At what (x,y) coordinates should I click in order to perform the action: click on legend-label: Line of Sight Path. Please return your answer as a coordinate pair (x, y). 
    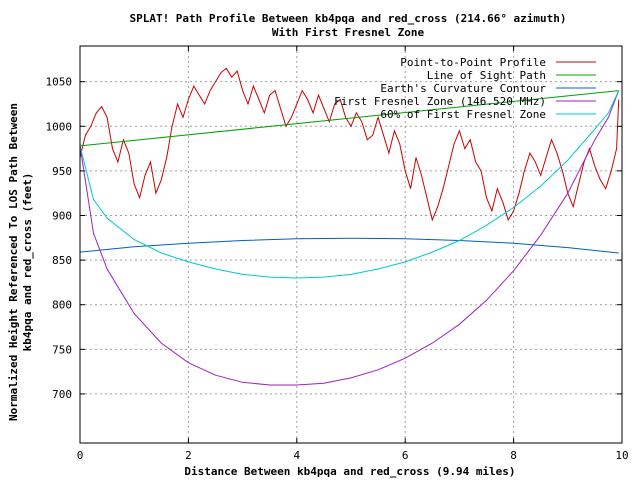
    Looking at the image, I should click on (486, 75).